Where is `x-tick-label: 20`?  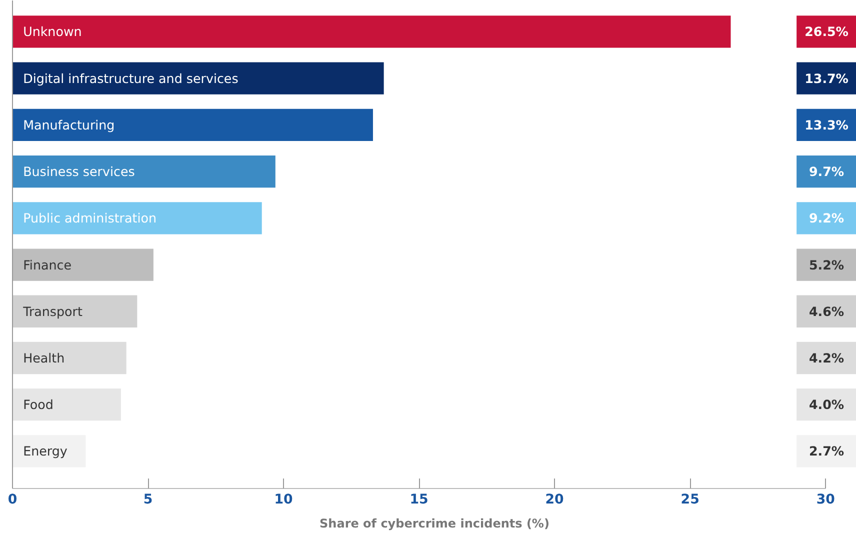 x-tick-label: 20 is located at coordinates (554, 500).